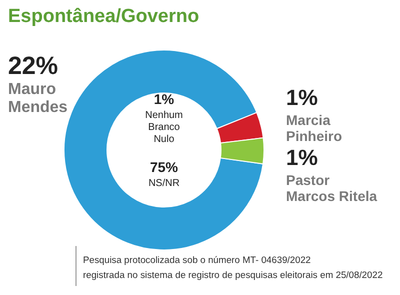 This screenshot has width=400, height=295. Describe the element at coordinates (33, 66) in the screenshot. I see `data-label: 22%` at that location.